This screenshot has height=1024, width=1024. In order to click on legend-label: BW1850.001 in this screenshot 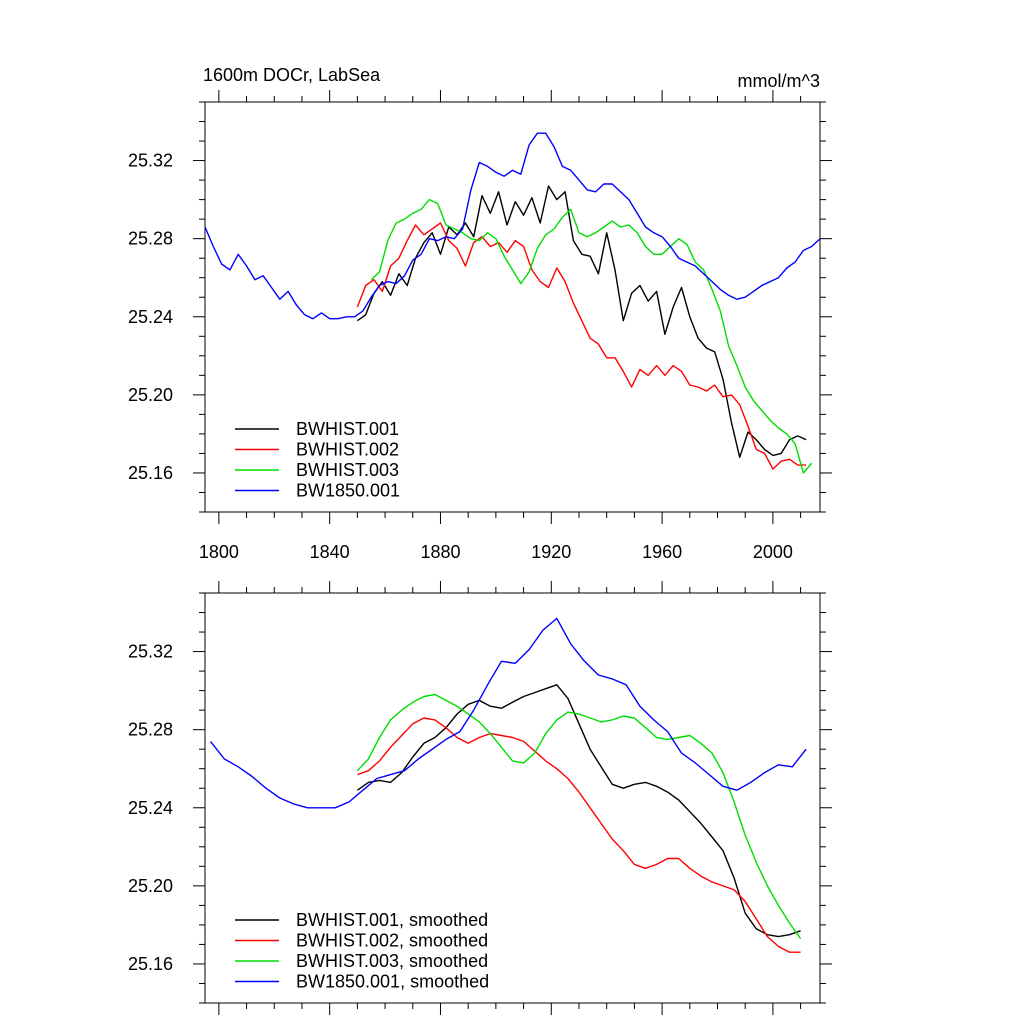, I will do `click(348, 491)`.